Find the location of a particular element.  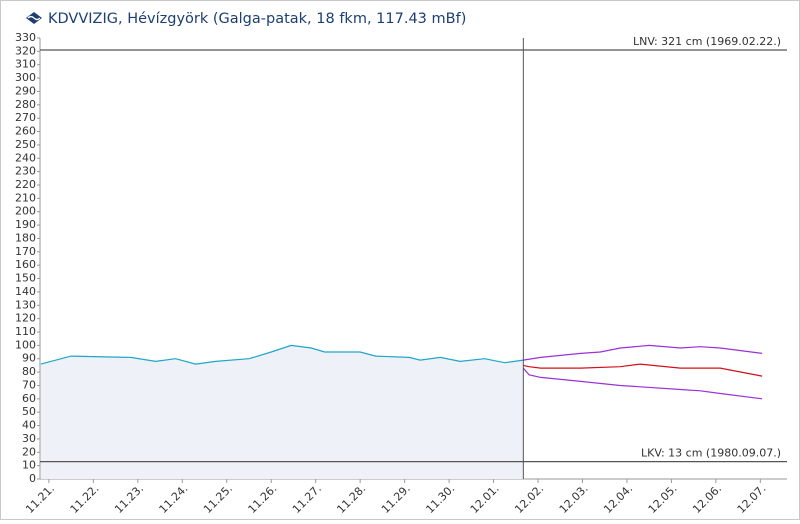

y-tick-label: 0 is located at coordinates (32, 478).